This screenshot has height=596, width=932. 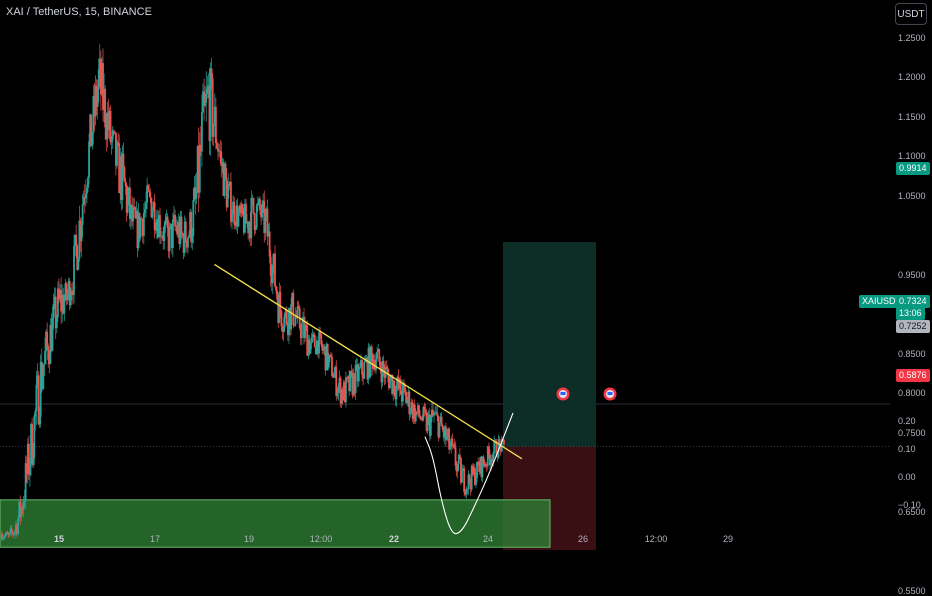 I want to click on y-tick-label: 1.2000, so click(x=912, y=77).